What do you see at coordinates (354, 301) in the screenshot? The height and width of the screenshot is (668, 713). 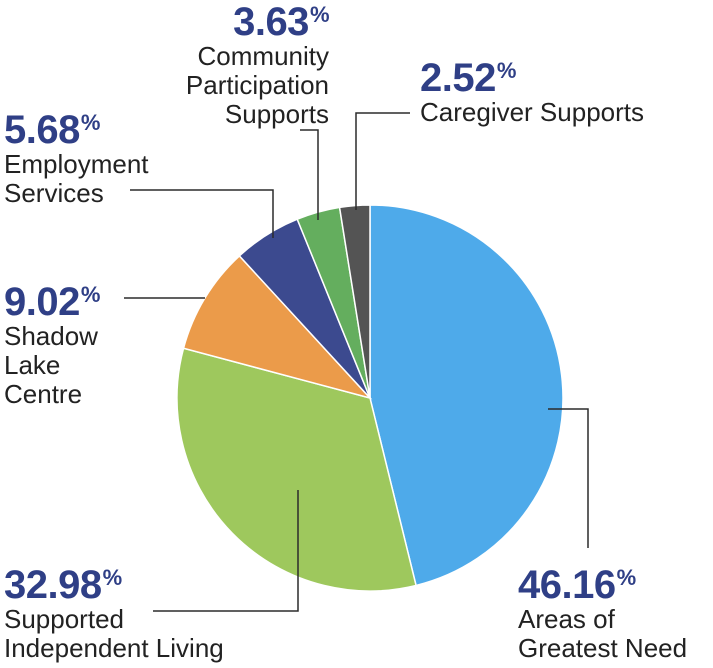 I see `pie-slice-caregiver-supports` at bounding box center [354, 301].